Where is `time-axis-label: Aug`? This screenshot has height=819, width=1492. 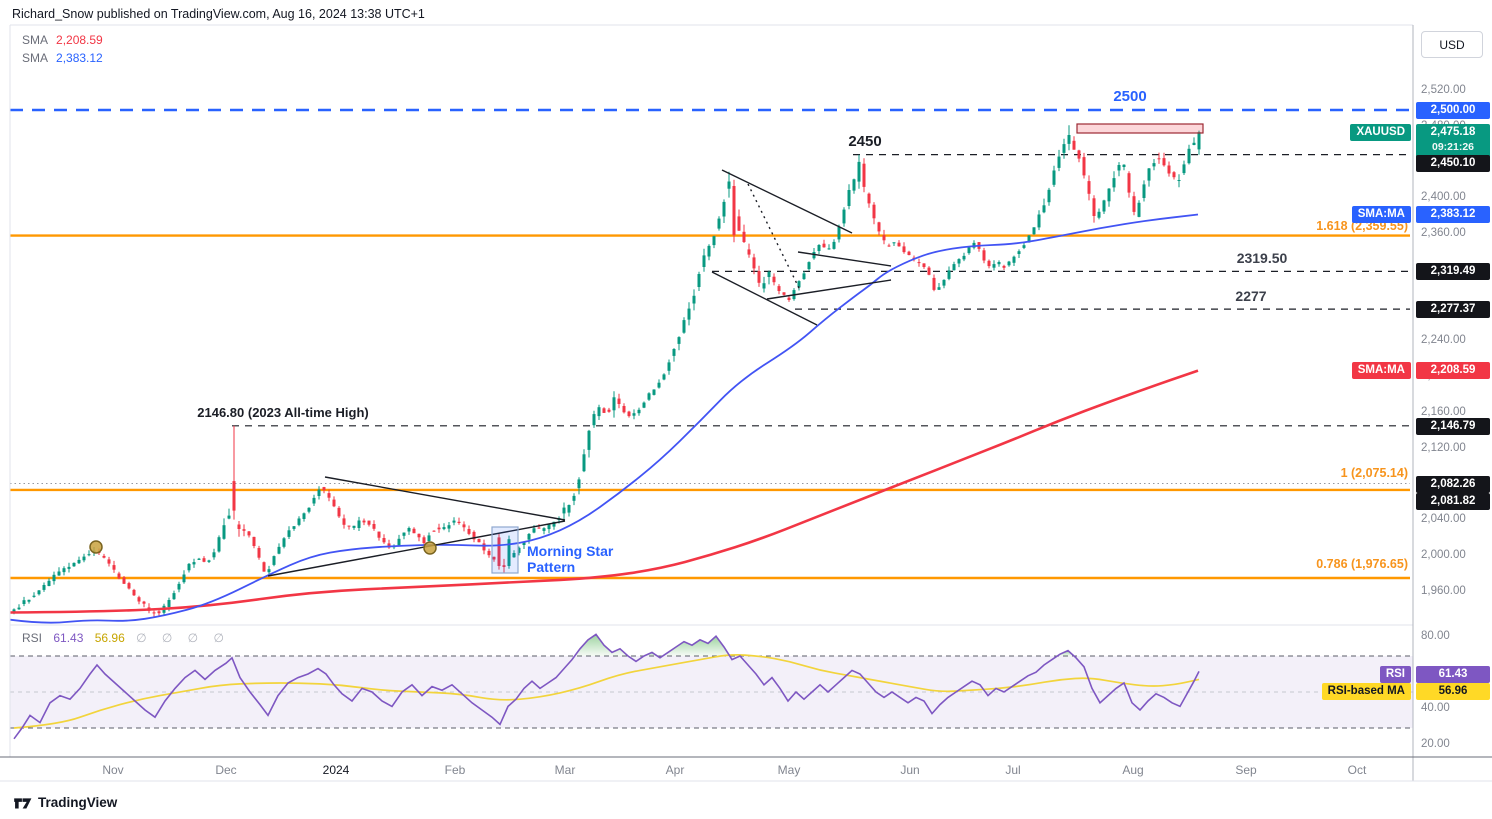
time-axis-label: Aug is located at coordinates (1133, 770).